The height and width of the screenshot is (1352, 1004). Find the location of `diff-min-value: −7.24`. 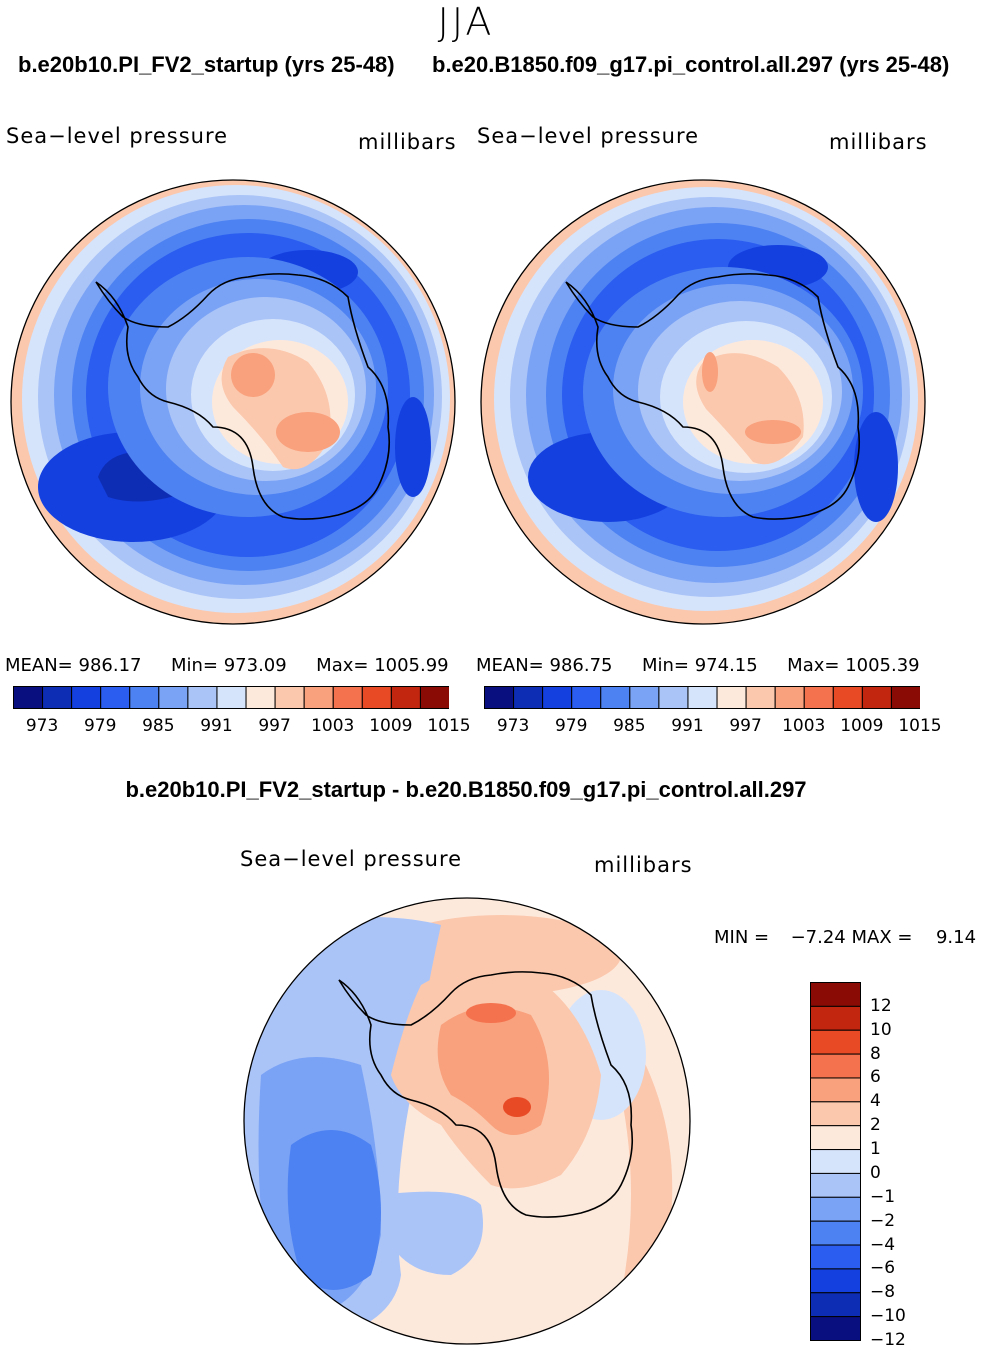

diff-min-value: −7.24 is located at coordinates (818, 937).